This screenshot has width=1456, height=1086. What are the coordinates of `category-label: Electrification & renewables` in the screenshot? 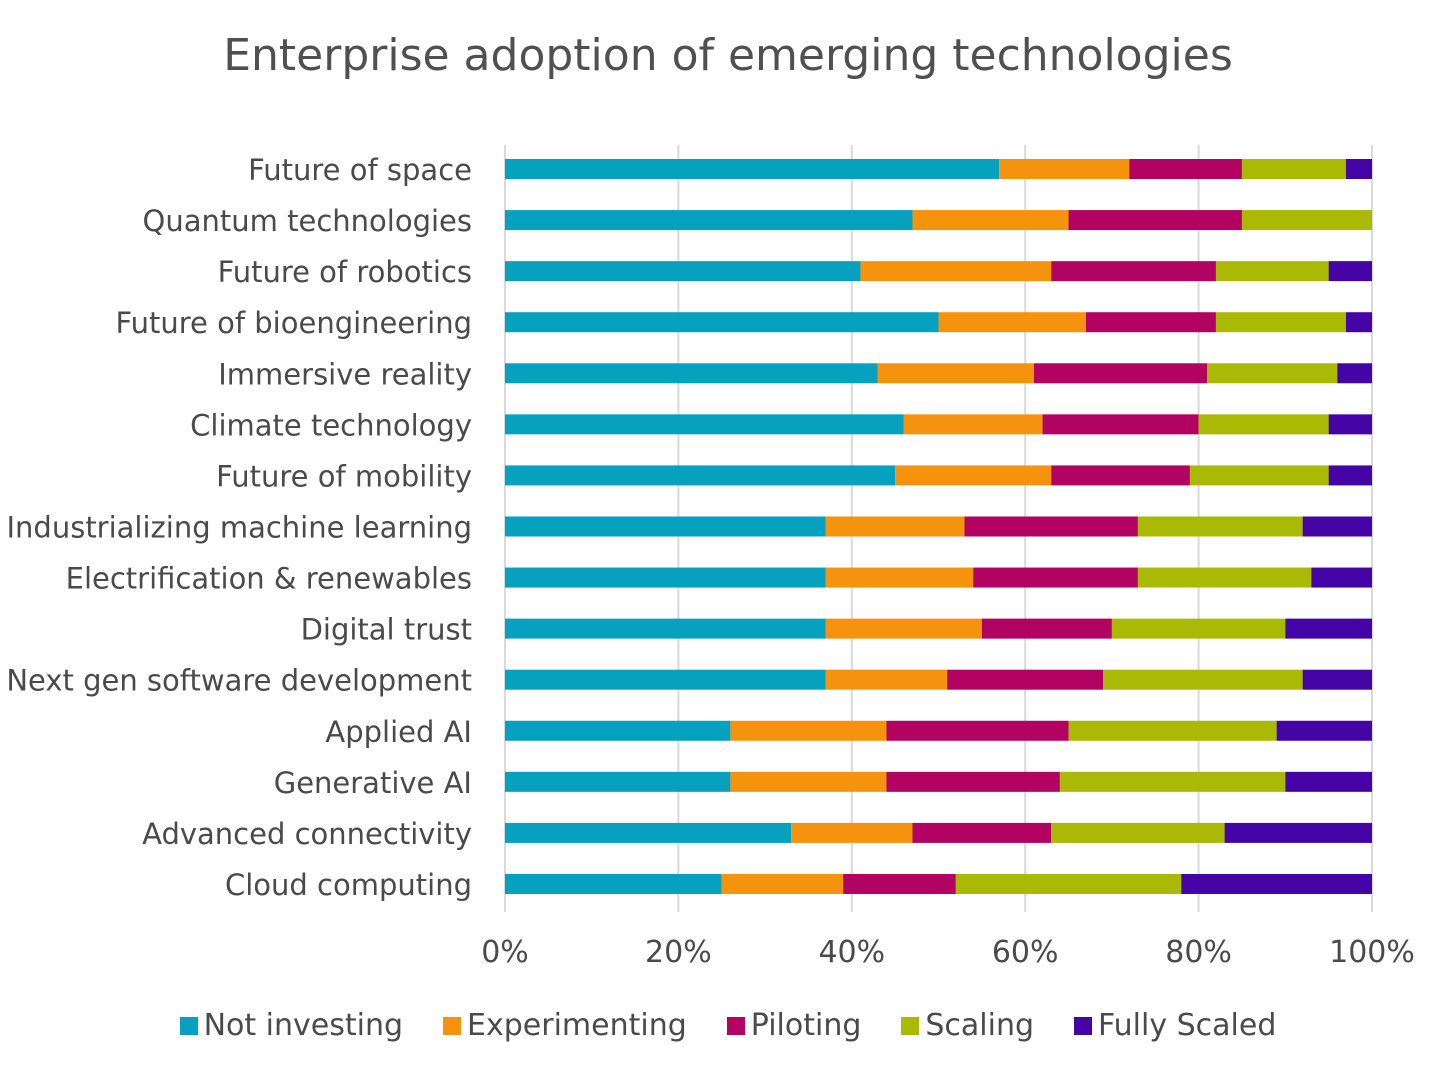 It's located at (269, 579).